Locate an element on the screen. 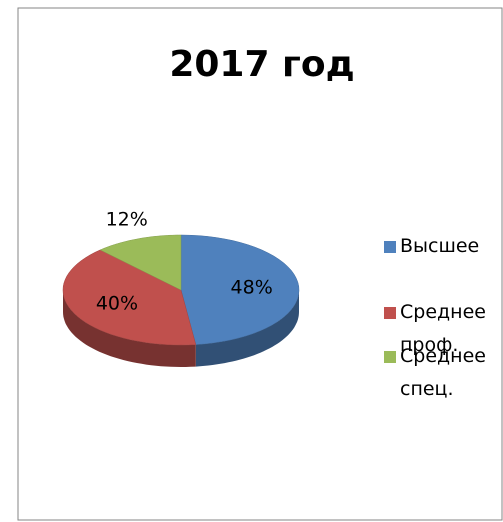 Image resolution: width=503 pixels, height=522 pixels. legend-item: Среднее проф. is located at coordinates (440, 329).